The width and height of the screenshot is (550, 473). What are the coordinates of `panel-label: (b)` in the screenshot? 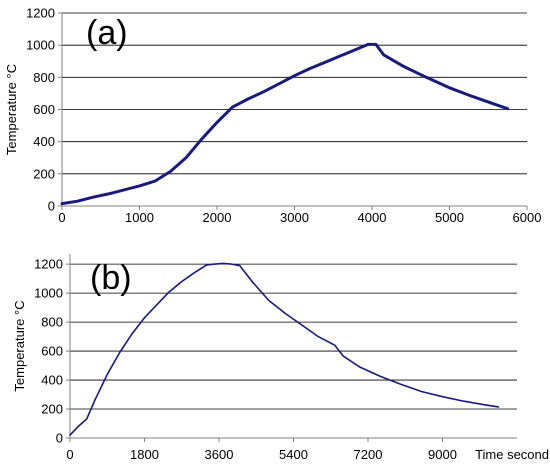 It's located at (111, 278).